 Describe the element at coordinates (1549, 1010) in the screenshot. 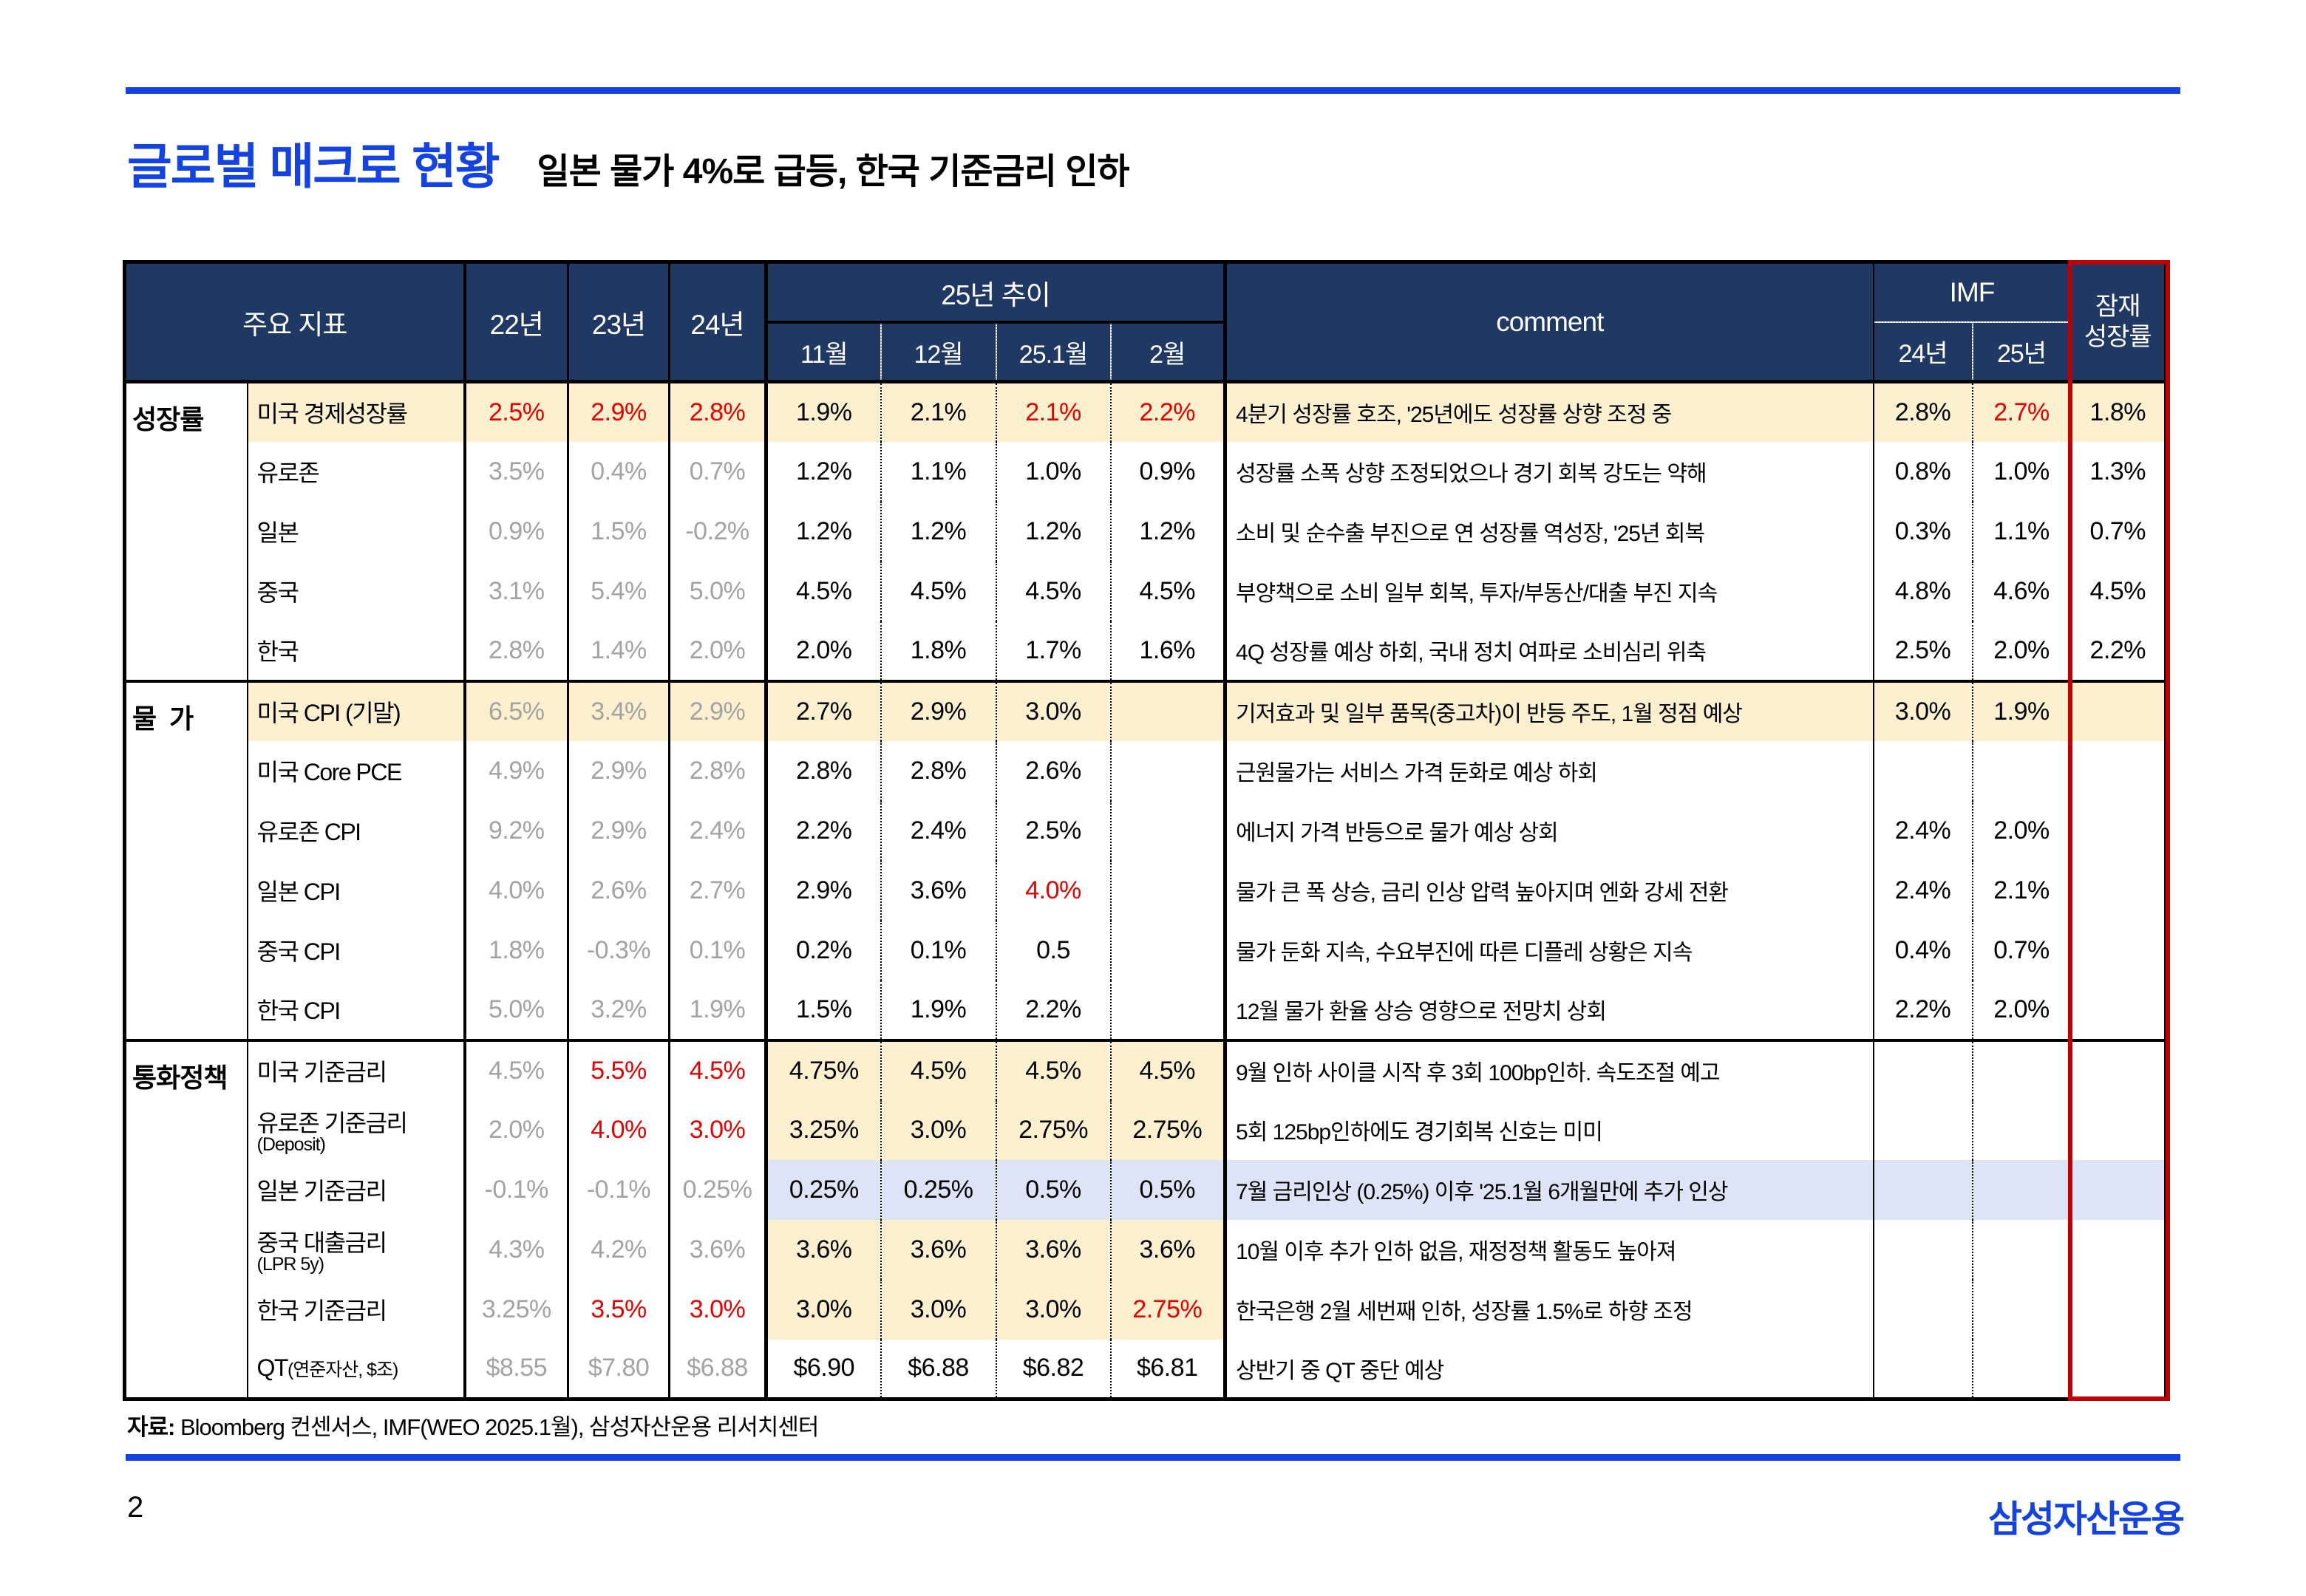

I see `comment-cell: 12월 물가 환율 상승 영향으로 전망치 상회` at that location.